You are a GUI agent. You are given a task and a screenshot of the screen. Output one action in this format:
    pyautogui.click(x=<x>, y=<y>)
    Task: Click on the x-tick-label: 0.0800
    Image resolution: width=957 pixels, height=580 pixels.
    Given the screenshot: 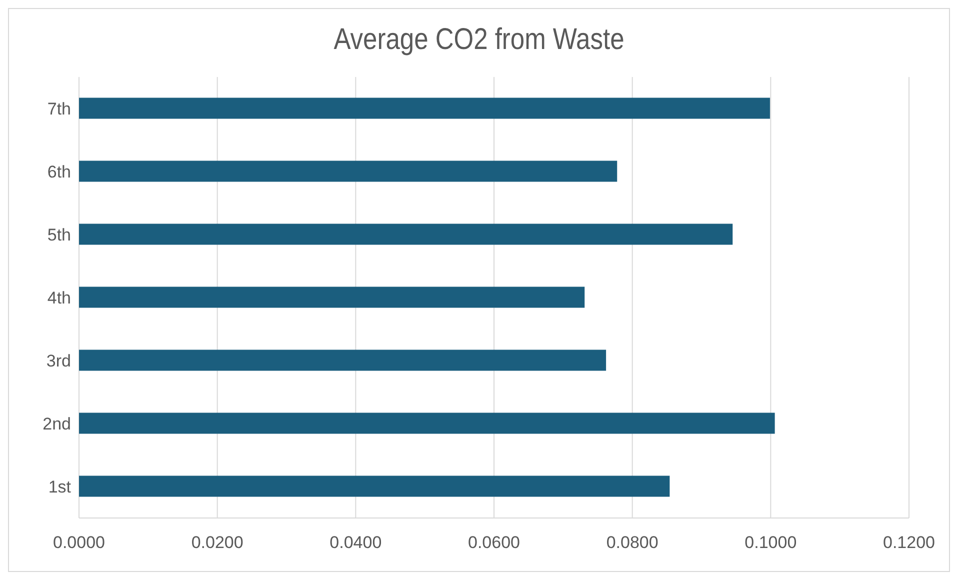 What is the action you would take?
    pyautogui.click(x=632, y=542)
    